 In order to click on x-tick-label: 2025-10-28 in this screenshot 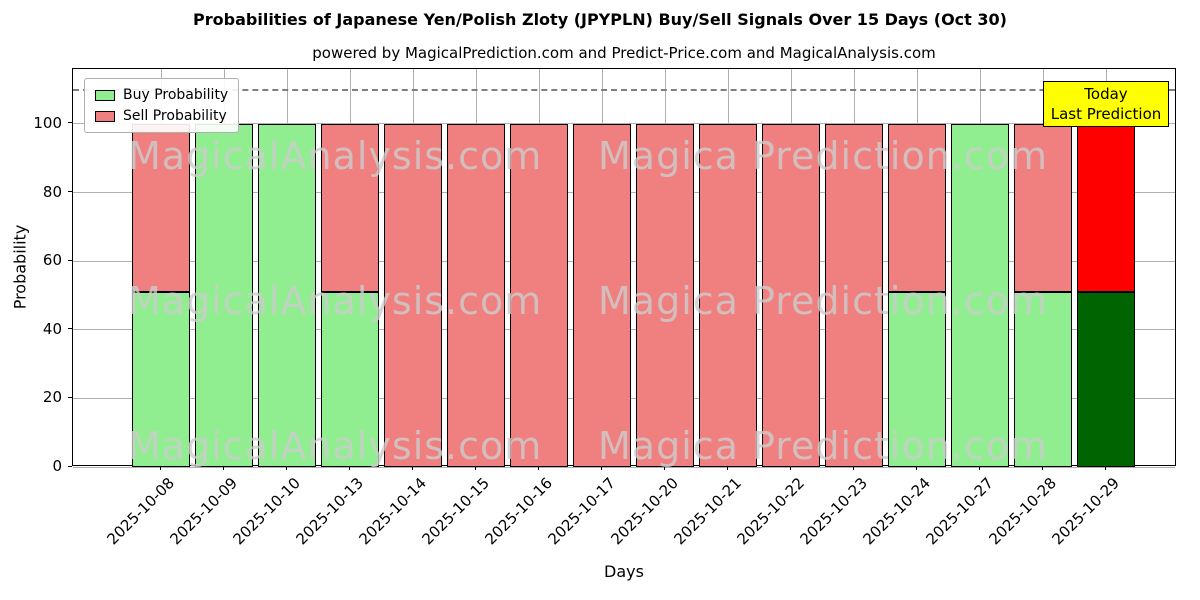, I will do `click(1022, 511)`.